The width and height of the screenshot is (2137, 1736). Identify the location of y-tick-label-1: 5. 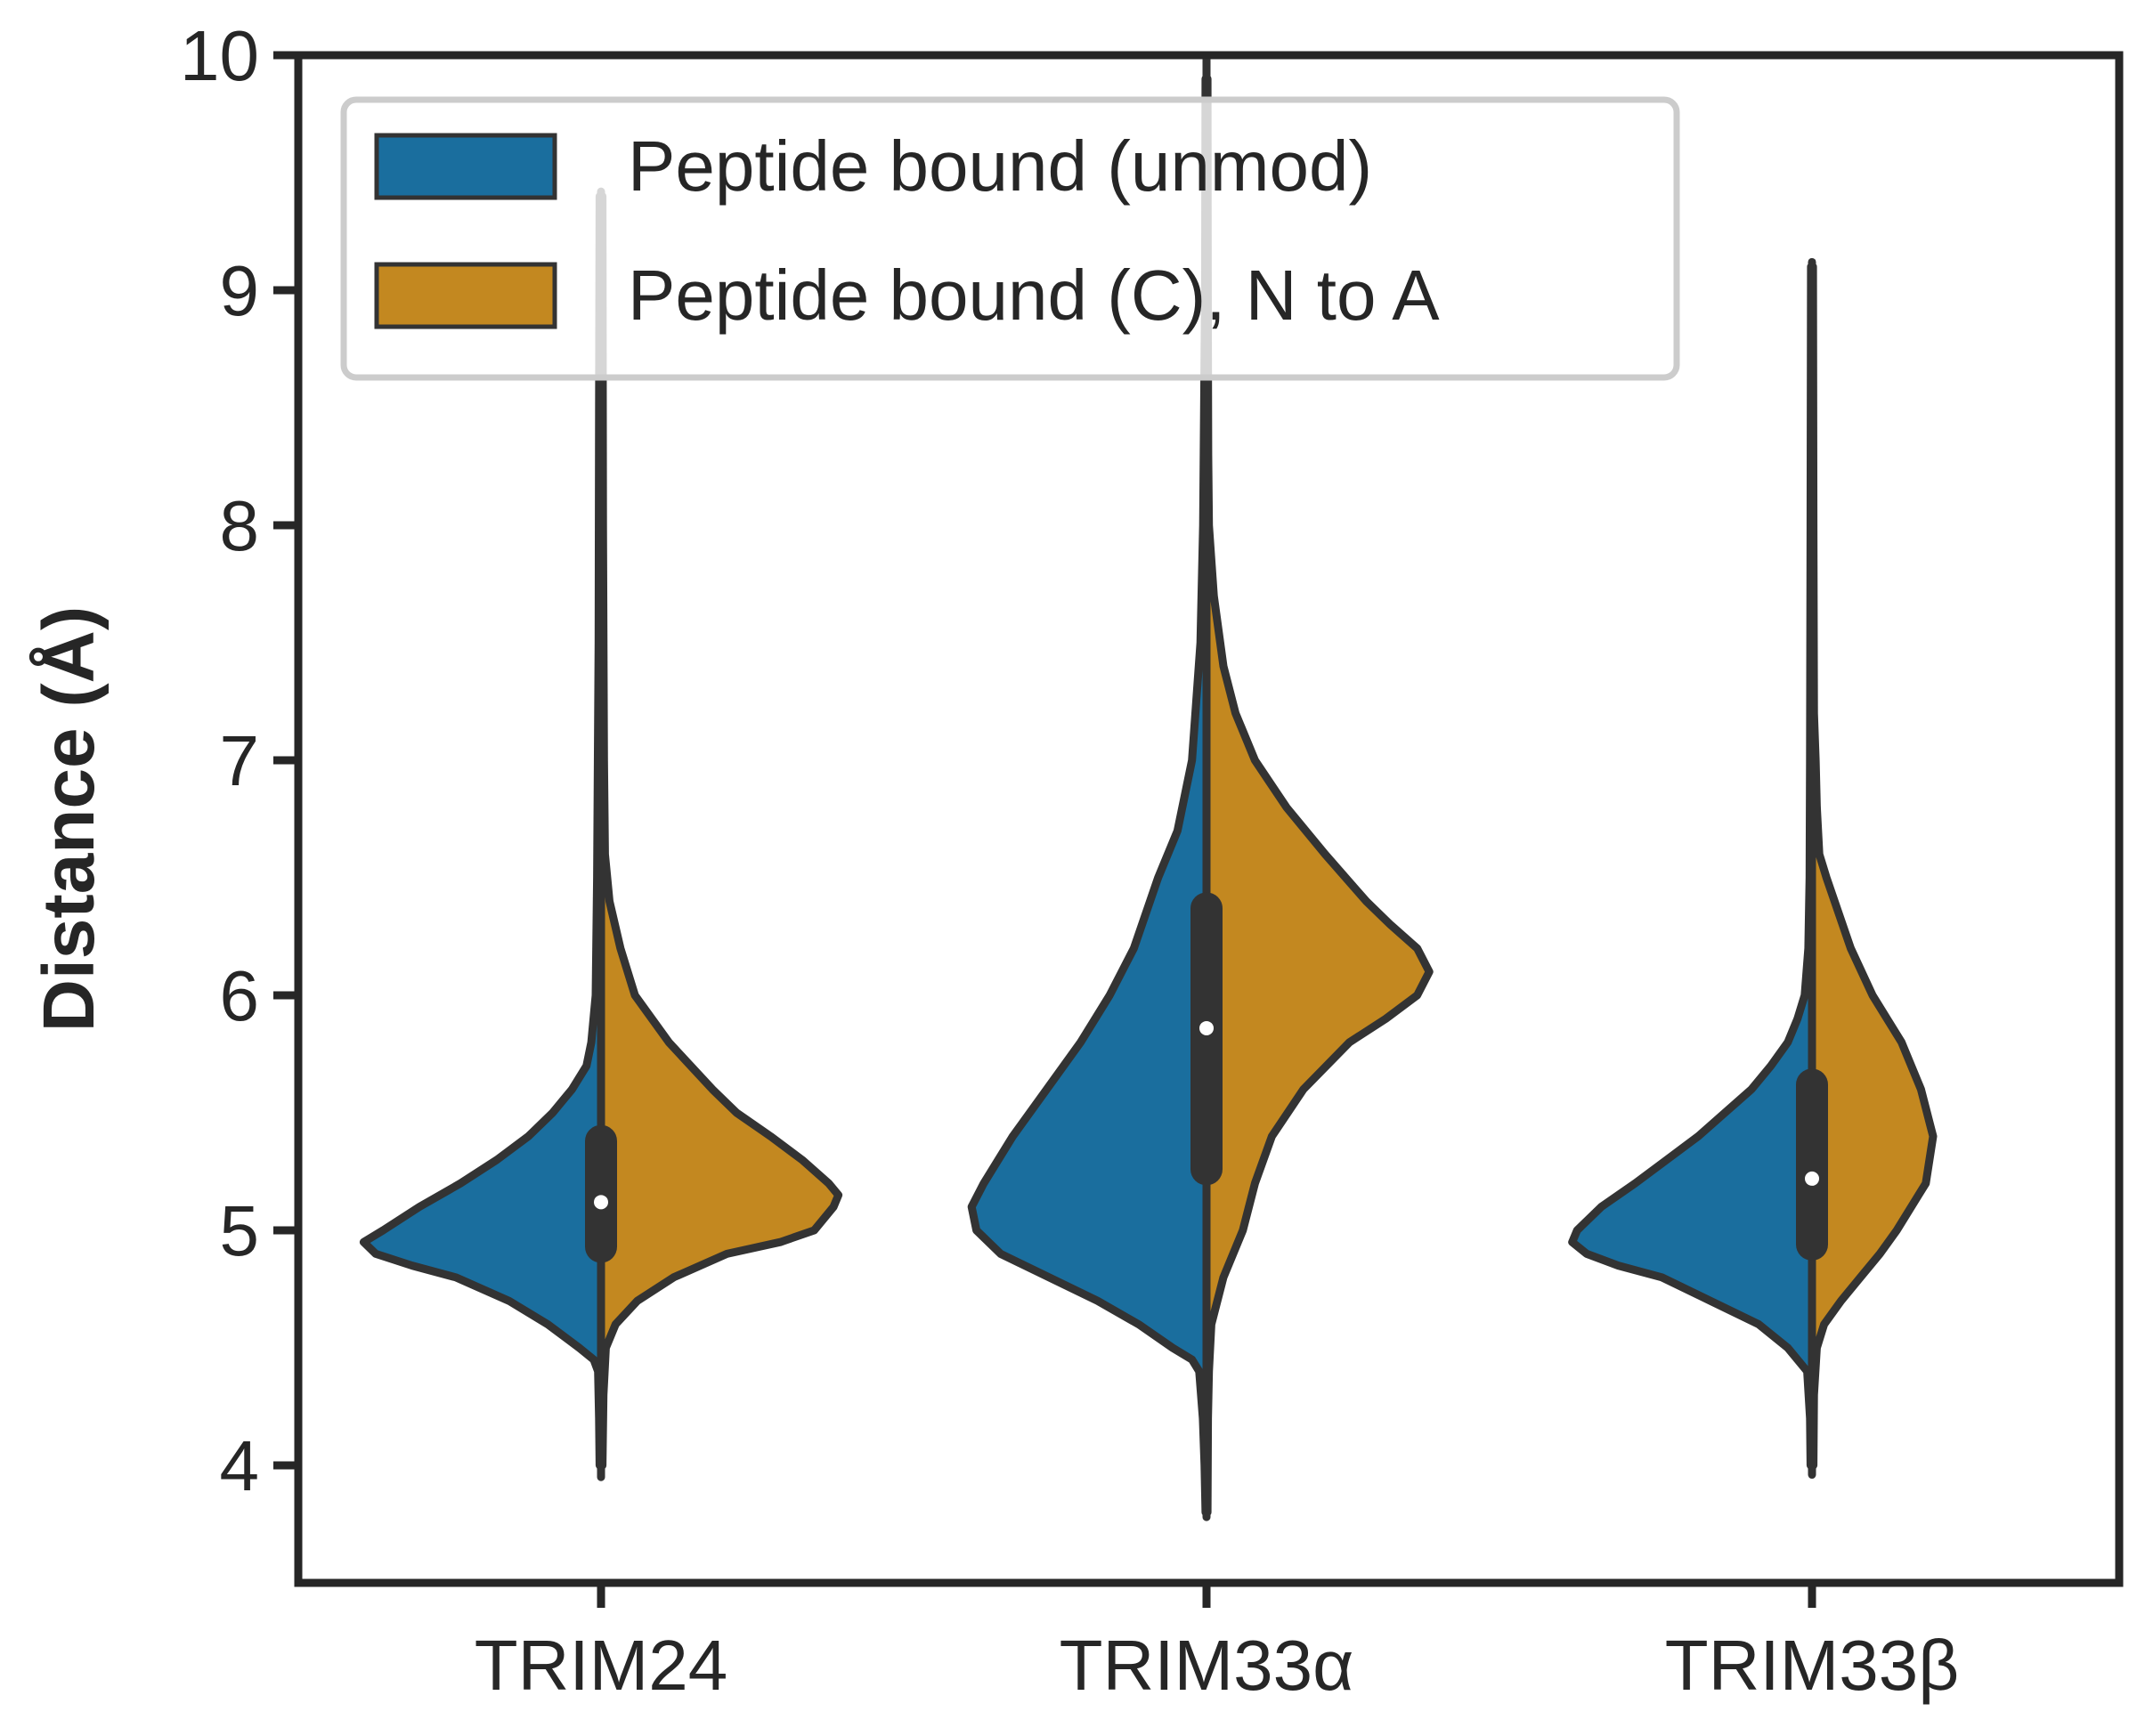
(240, 1230).